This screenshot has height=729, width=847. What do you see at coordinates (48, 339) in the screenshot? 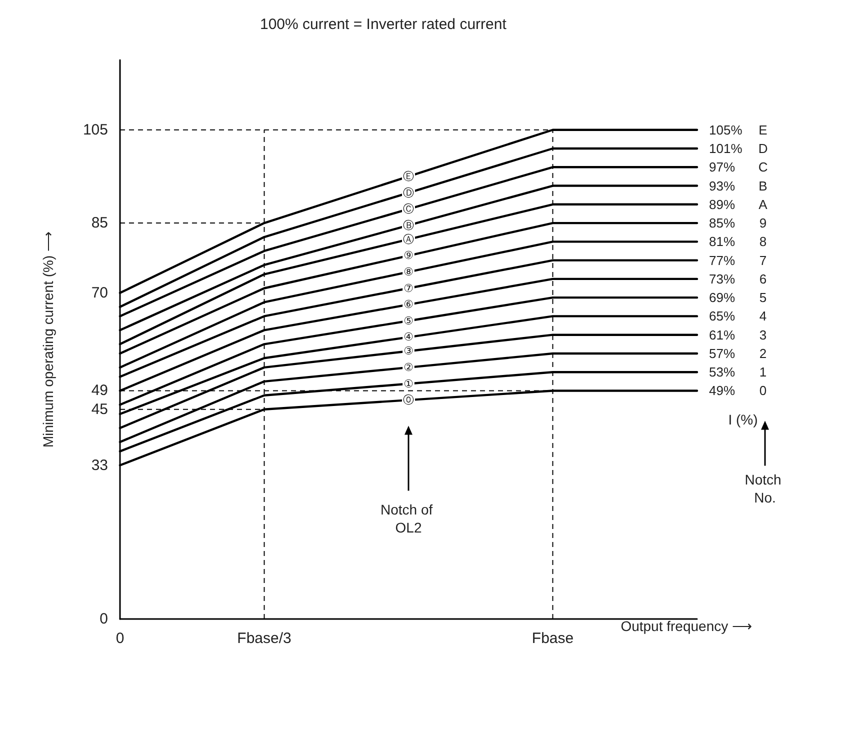
I see `y-axis-title: Minimum operating current (%) ⟶` at bounding box center [48, 339].